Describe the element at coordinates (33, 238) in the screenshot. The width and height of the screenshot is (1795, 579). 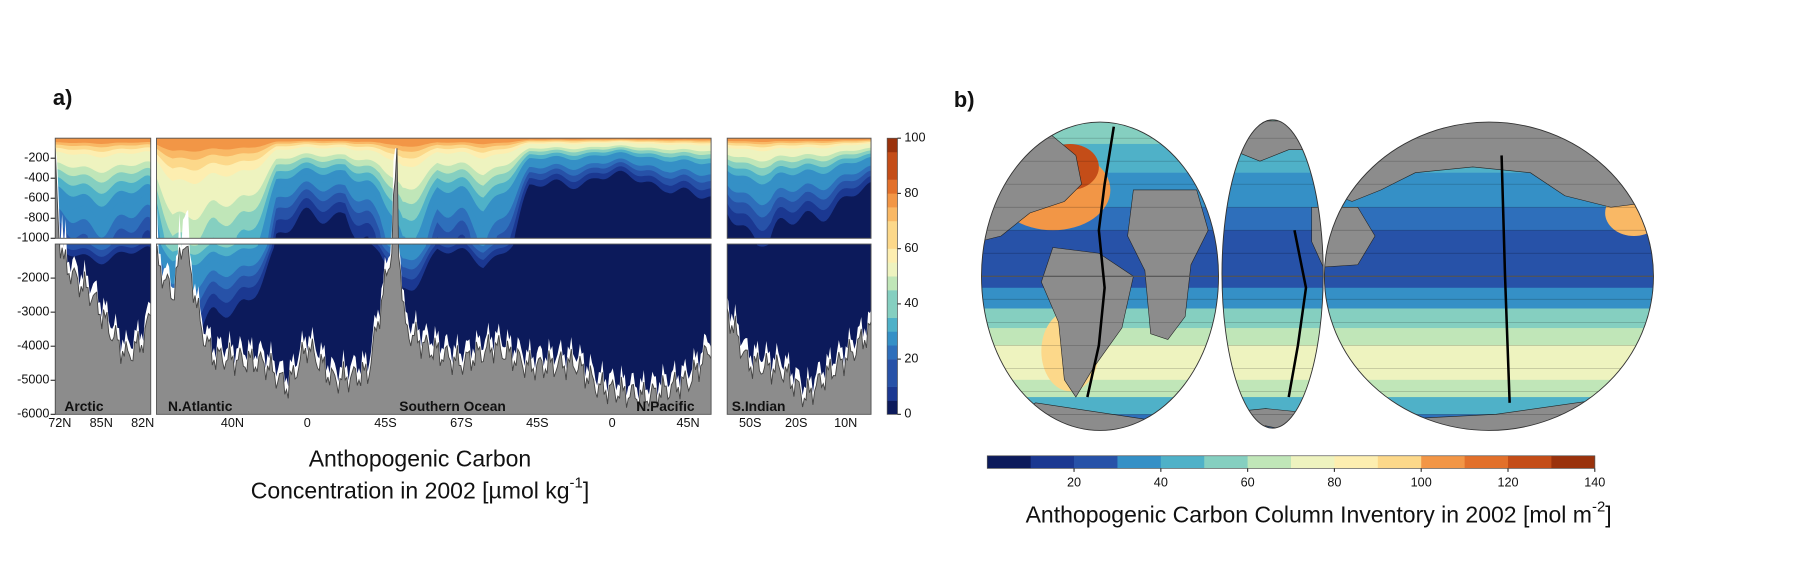
I see `y-tick-label: -1000` at that location.